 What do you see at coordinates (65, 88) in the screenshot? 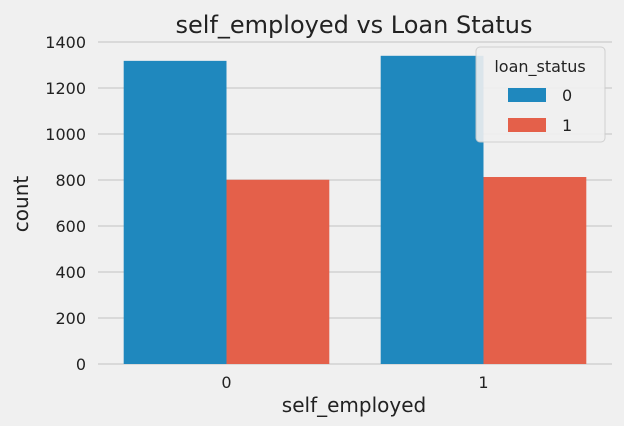
I see `y-tick-label: 1200` at bounding box center [65, 88].